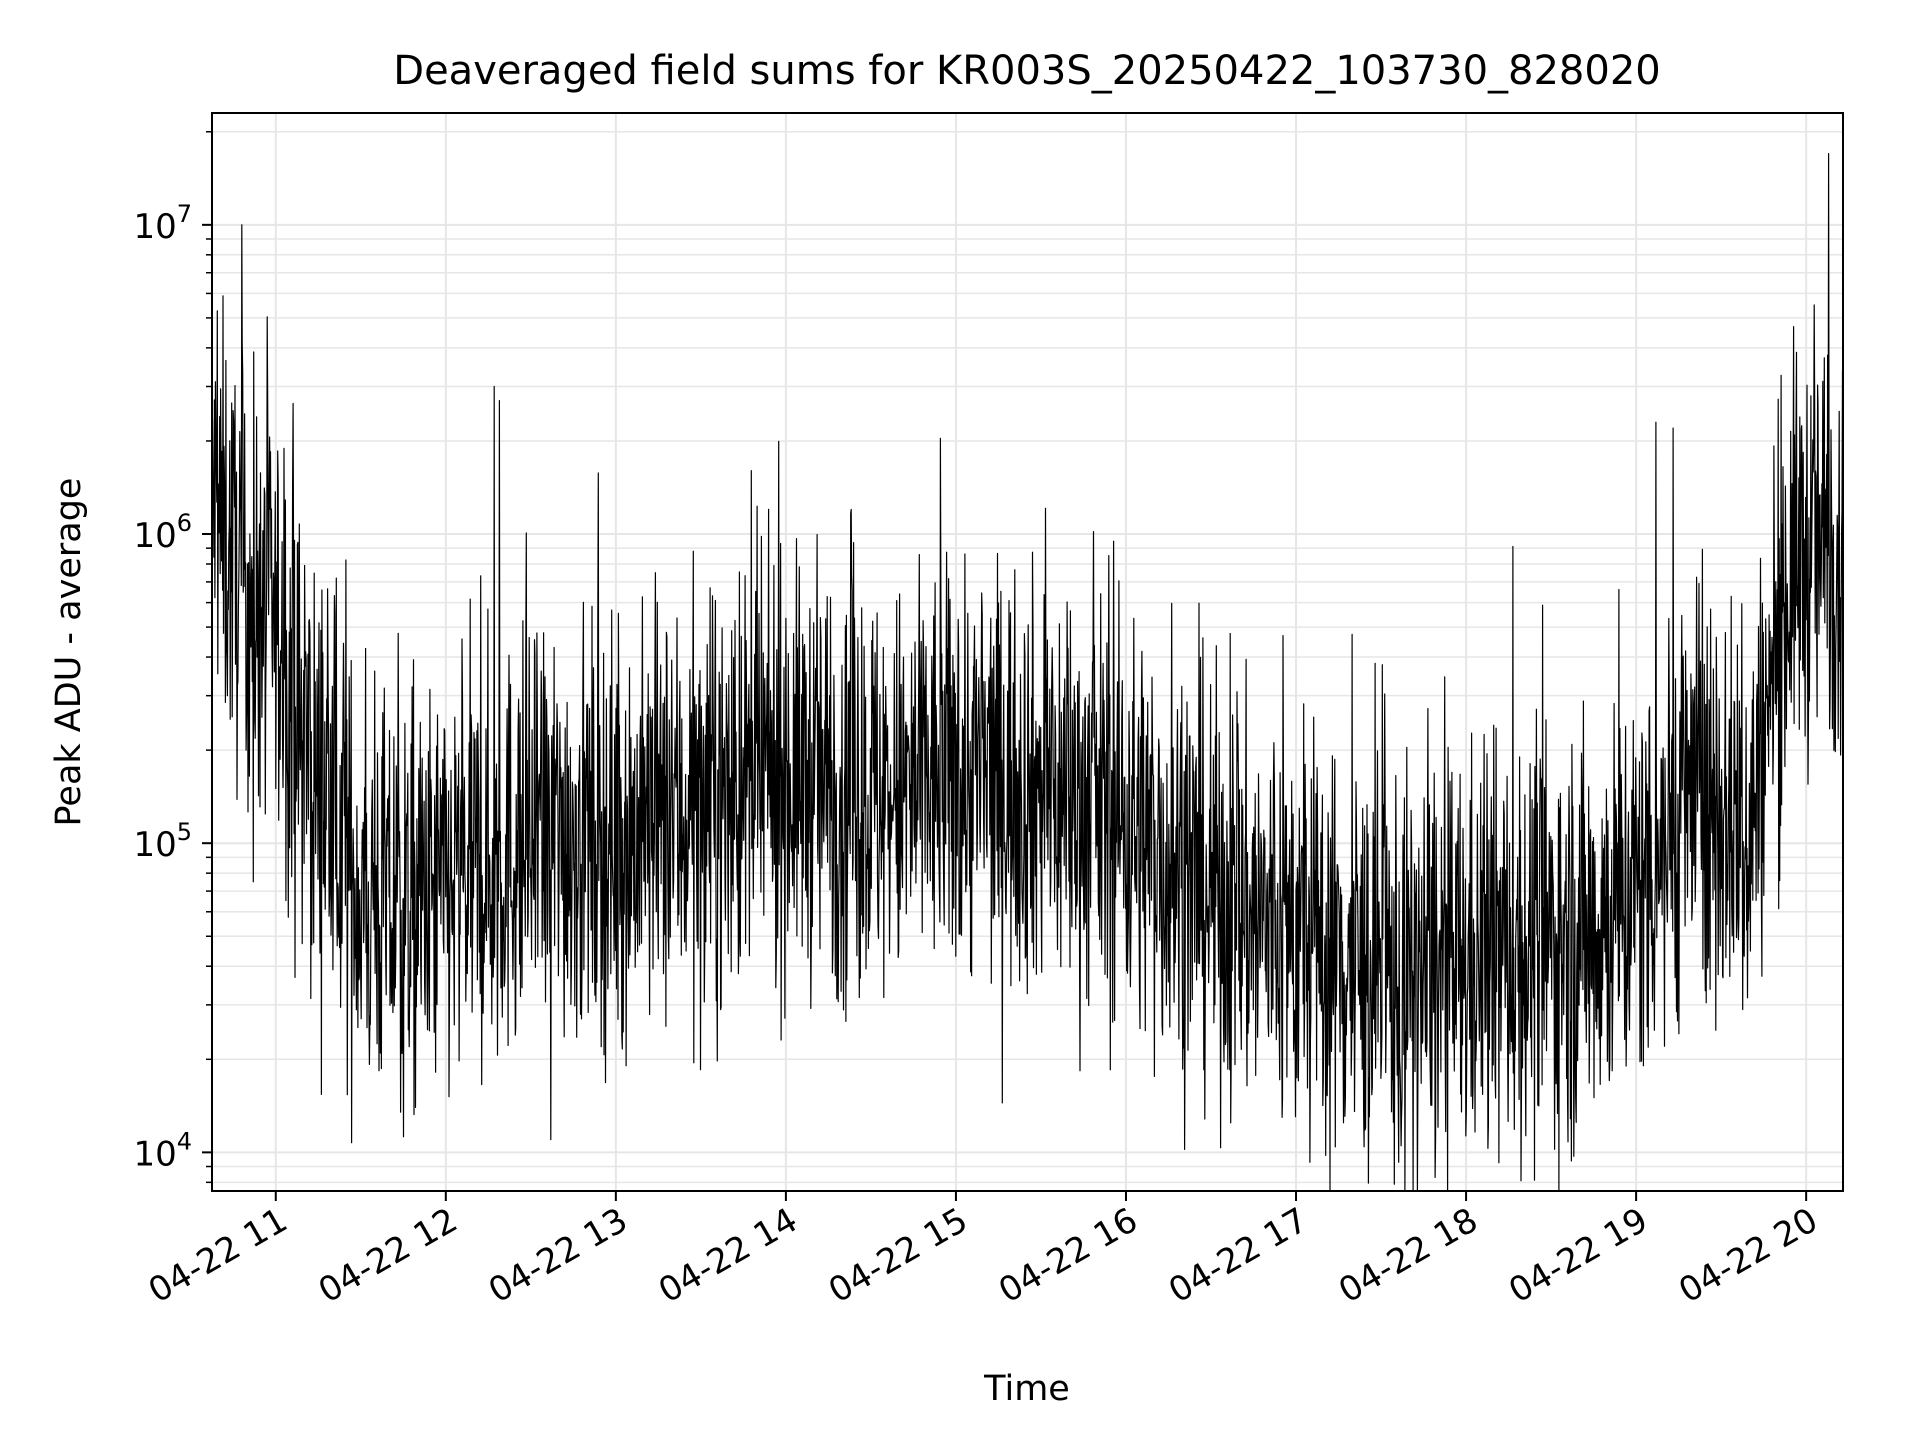 This screenshot has height=1440, width=1920. I want to click on y-axis-ticks: 10⁴ 10⁵ 10⁶ 10⁷, so click(172, 657).